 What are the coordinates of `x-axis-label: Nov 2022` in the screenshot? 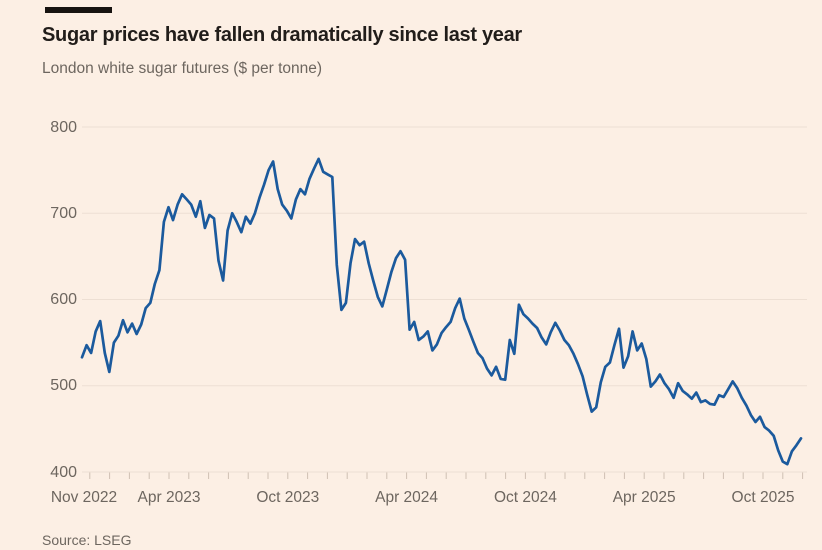 It's located at (84, 497).